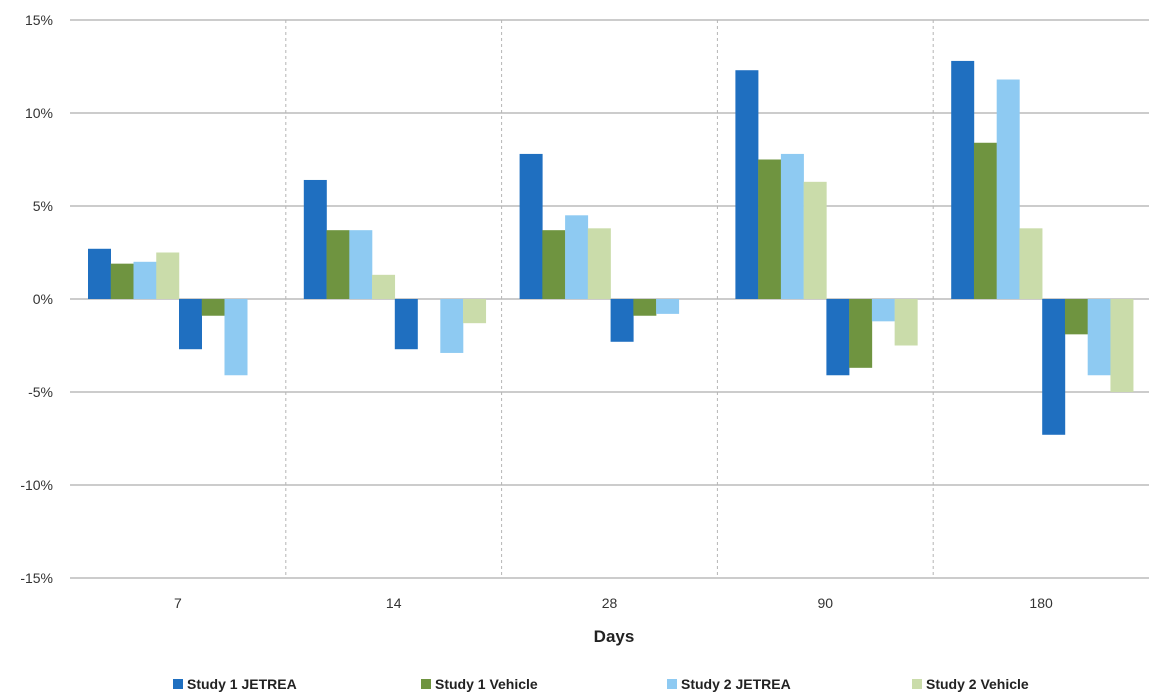 This screenshot has width=1149, height=698. I want to click on y-tick-label: 5%, so click(43, 206).